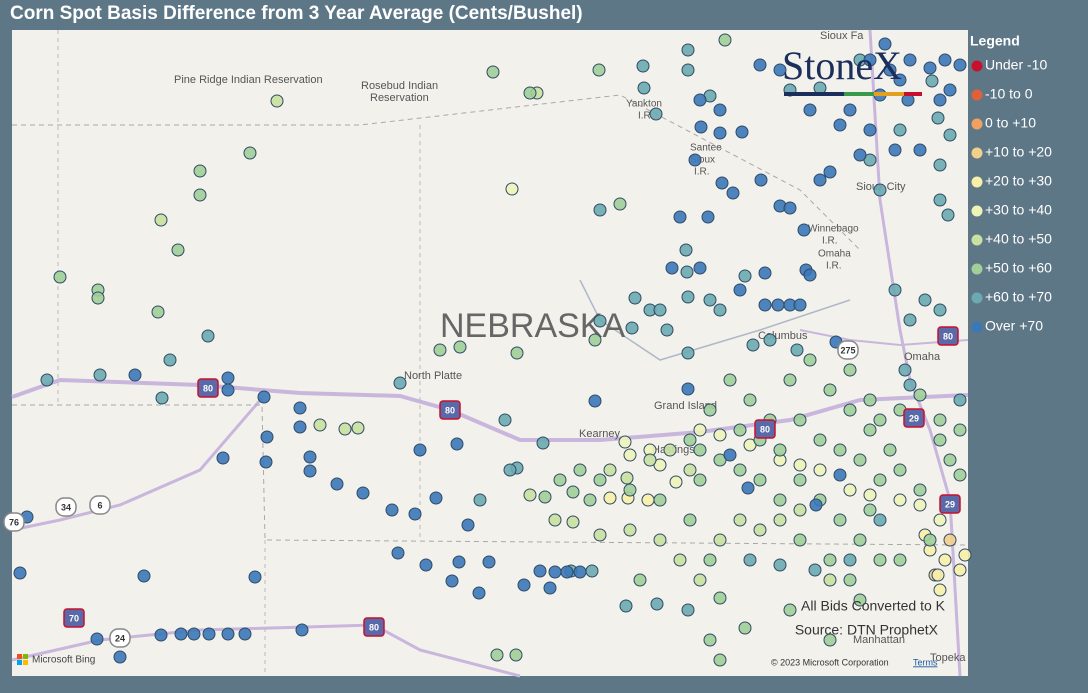  I want to click on place-label: Sioux, so click(702, 160).